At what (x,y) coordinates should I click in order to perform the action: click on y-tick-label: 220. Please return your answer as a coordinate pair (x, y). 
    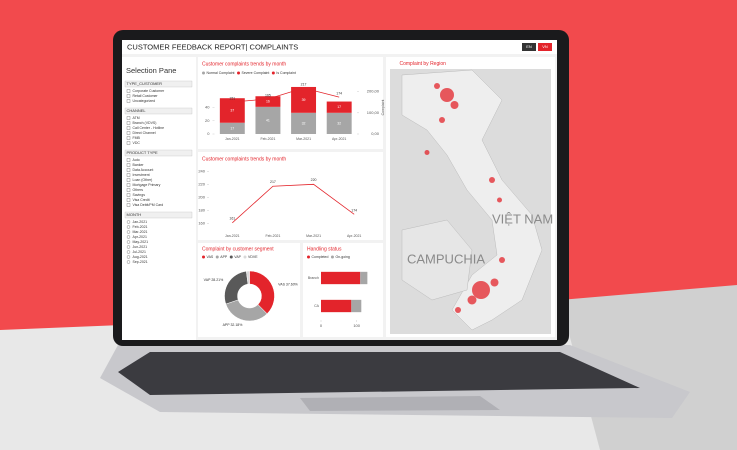
    Looking at the image, I should click on (201, 183).